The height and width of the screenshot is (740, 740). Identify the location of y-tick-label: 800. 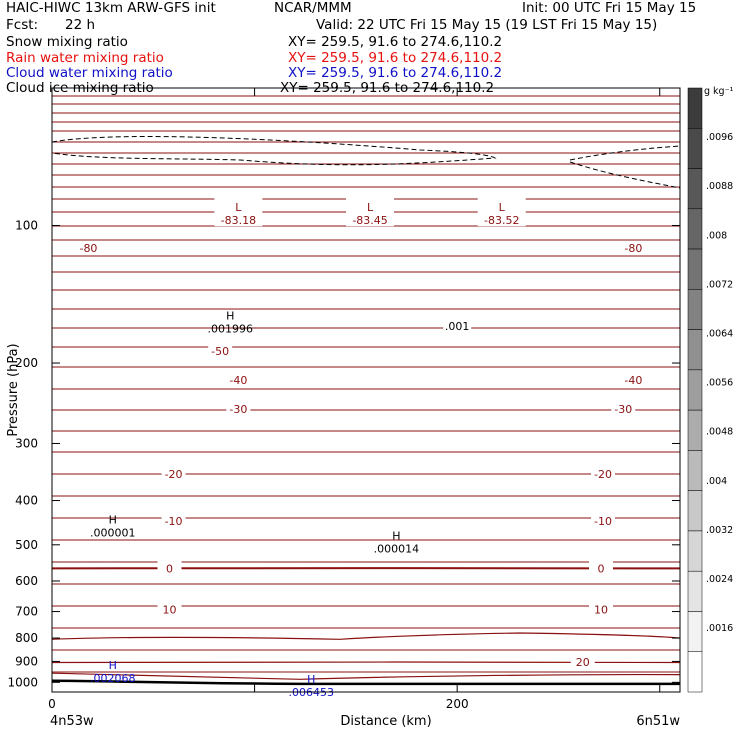
(26, 638).